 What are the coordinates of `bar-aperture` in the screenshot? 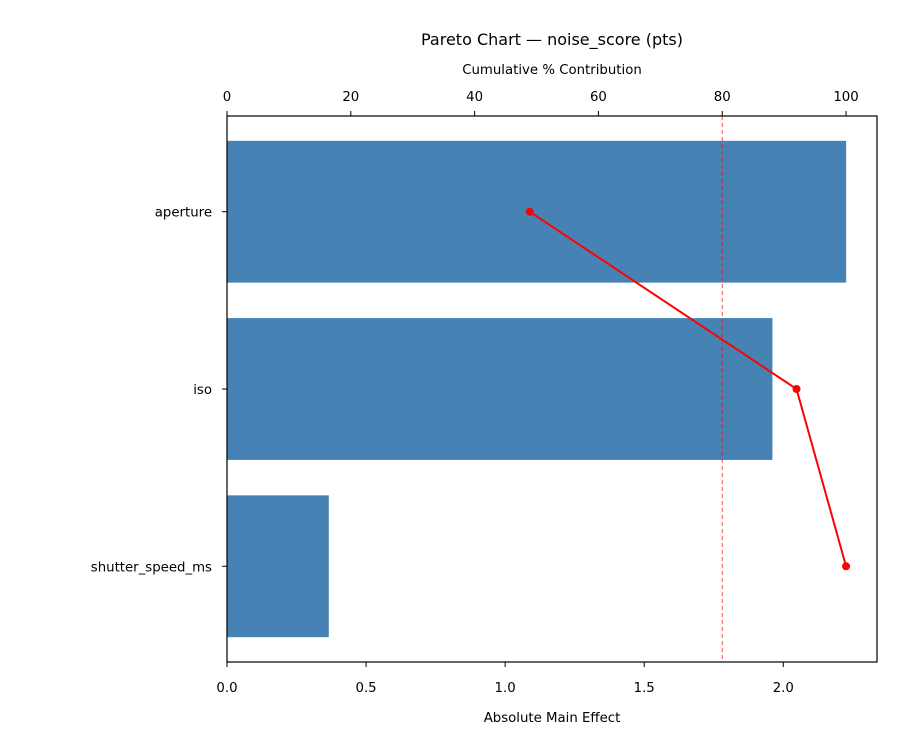 It's located at (537, 211).